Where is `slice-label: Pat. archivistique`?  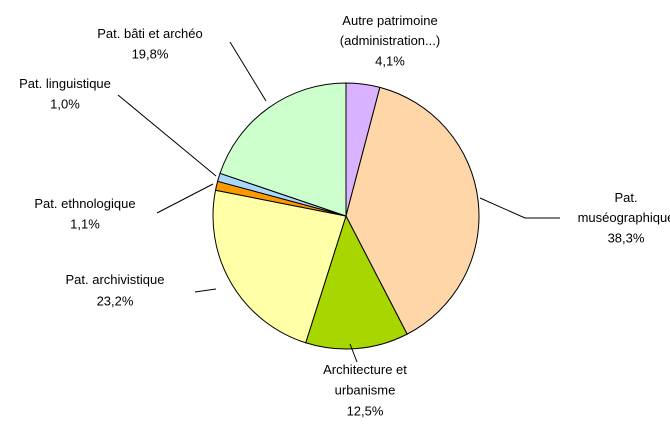
slice-label: Pat. archivistique is located at coordinates (115, 279).